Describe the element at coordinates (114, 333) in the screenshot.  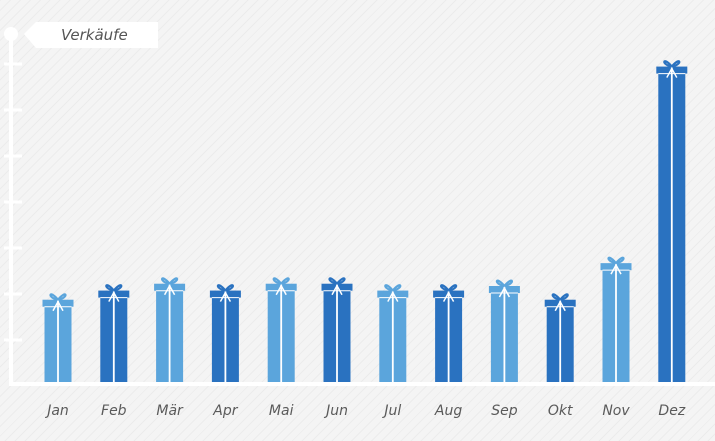
I see `bar-Feb` at that location.